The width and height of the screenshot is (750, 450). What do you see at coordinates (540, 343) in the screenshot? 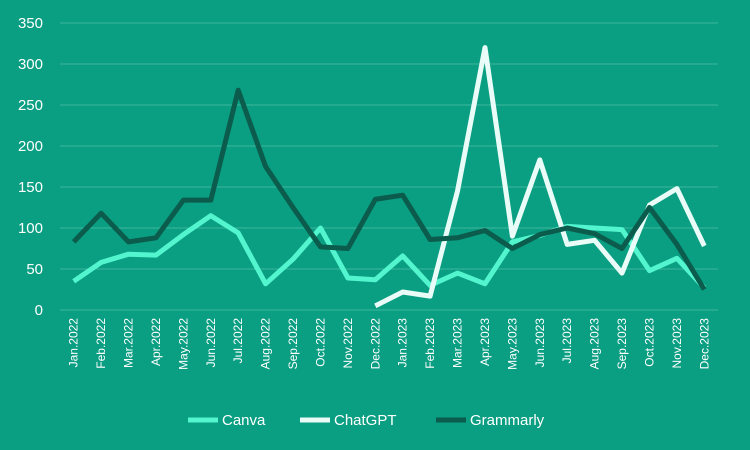
I see `x-tick-label: Jun.2023` at bounding box center [540, 343].